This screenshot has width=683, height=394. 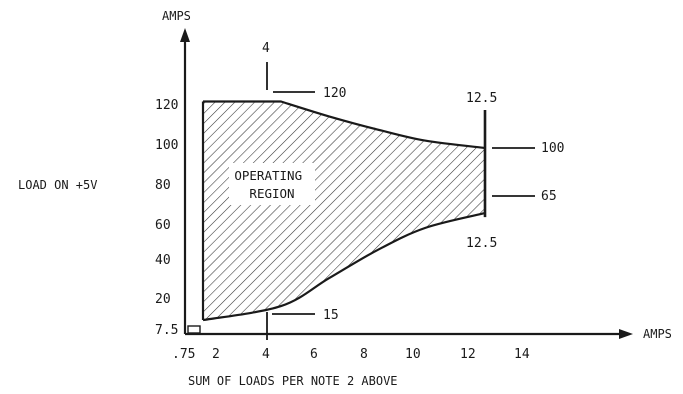 What do you see at coordinates (552, 148) in the screenshot?
I see `annotation-label: 100` at bounding box center [552, 148].